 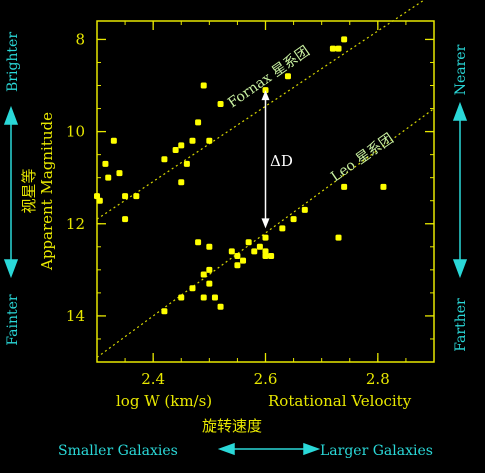 What do you see at coordinates (118, 451) in the screenshot?
I see `smaller-galaxies-label: Smaller Galaxies` at bounding box center [118, 451].